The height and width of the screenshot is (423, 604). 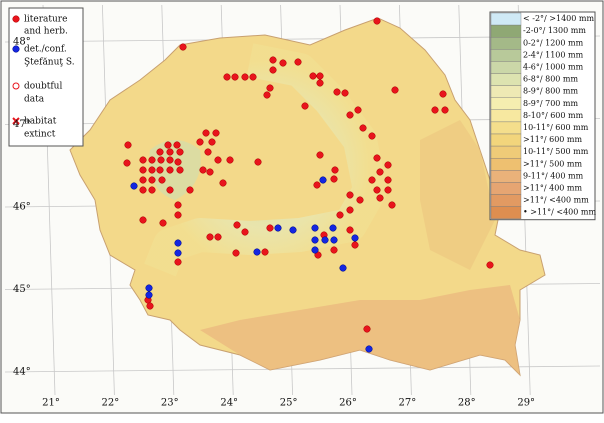 I want to click on legend-label: Ştefănuţ S., so click(x=49, y=62).